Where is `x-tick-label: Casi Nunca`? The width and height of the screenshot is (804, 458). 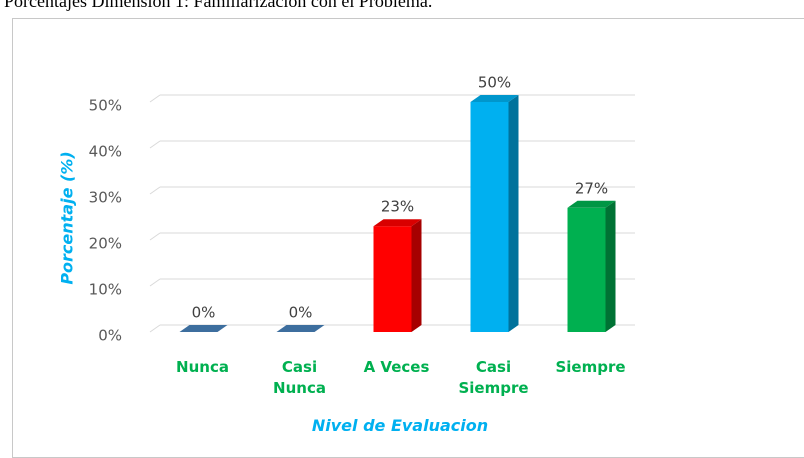
x-tick-label: Casi Nunca is located at coordinates (299, 377).